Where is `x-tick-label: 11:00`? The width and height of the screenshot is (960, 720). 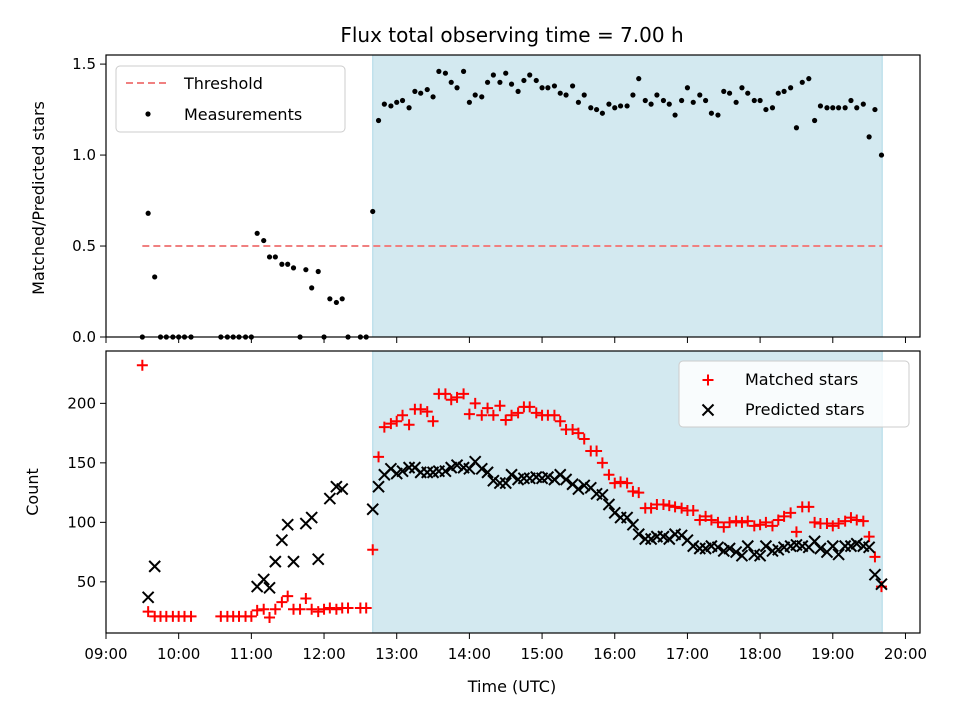
x-tick-label: 11:00 is located at coordinates (251, 654).